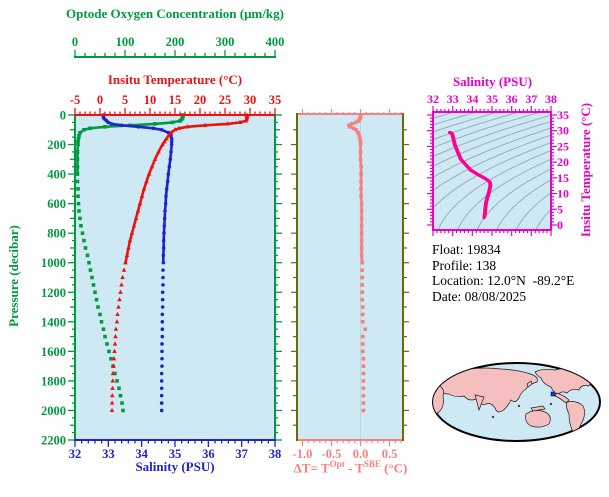 Image resolution: width=609 pixels, height=497 pixels. I want to click on tick-label: 1200, so click(53, 293).